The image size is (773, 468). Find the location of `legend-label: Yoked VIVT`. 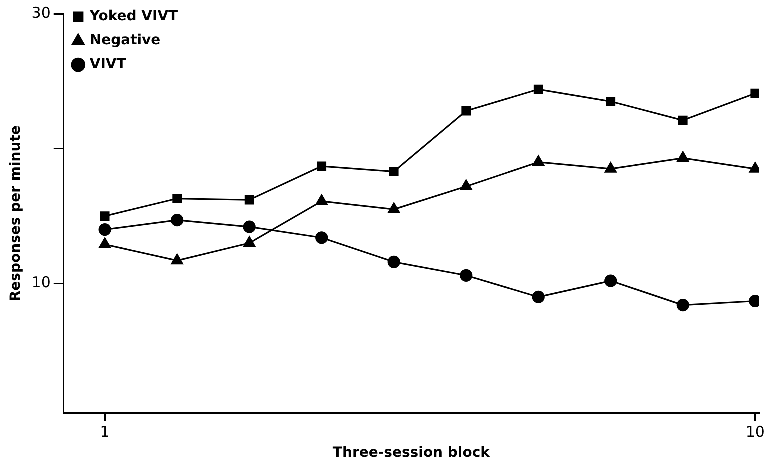

legend-label: Yoked VIVT is located at coordinates (133, 16).